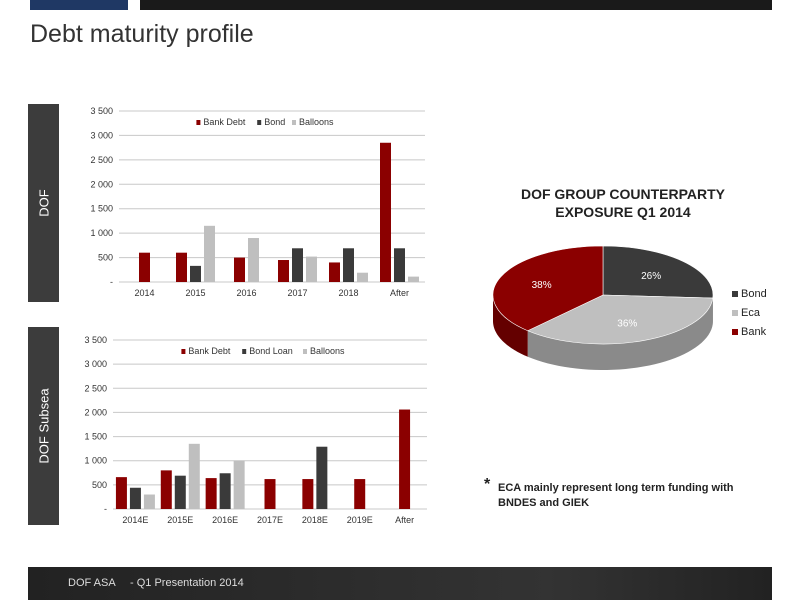 This screenshot has height=600, width=800. I want to click on dof-ytick-label: 3 000, so click(101, 135).